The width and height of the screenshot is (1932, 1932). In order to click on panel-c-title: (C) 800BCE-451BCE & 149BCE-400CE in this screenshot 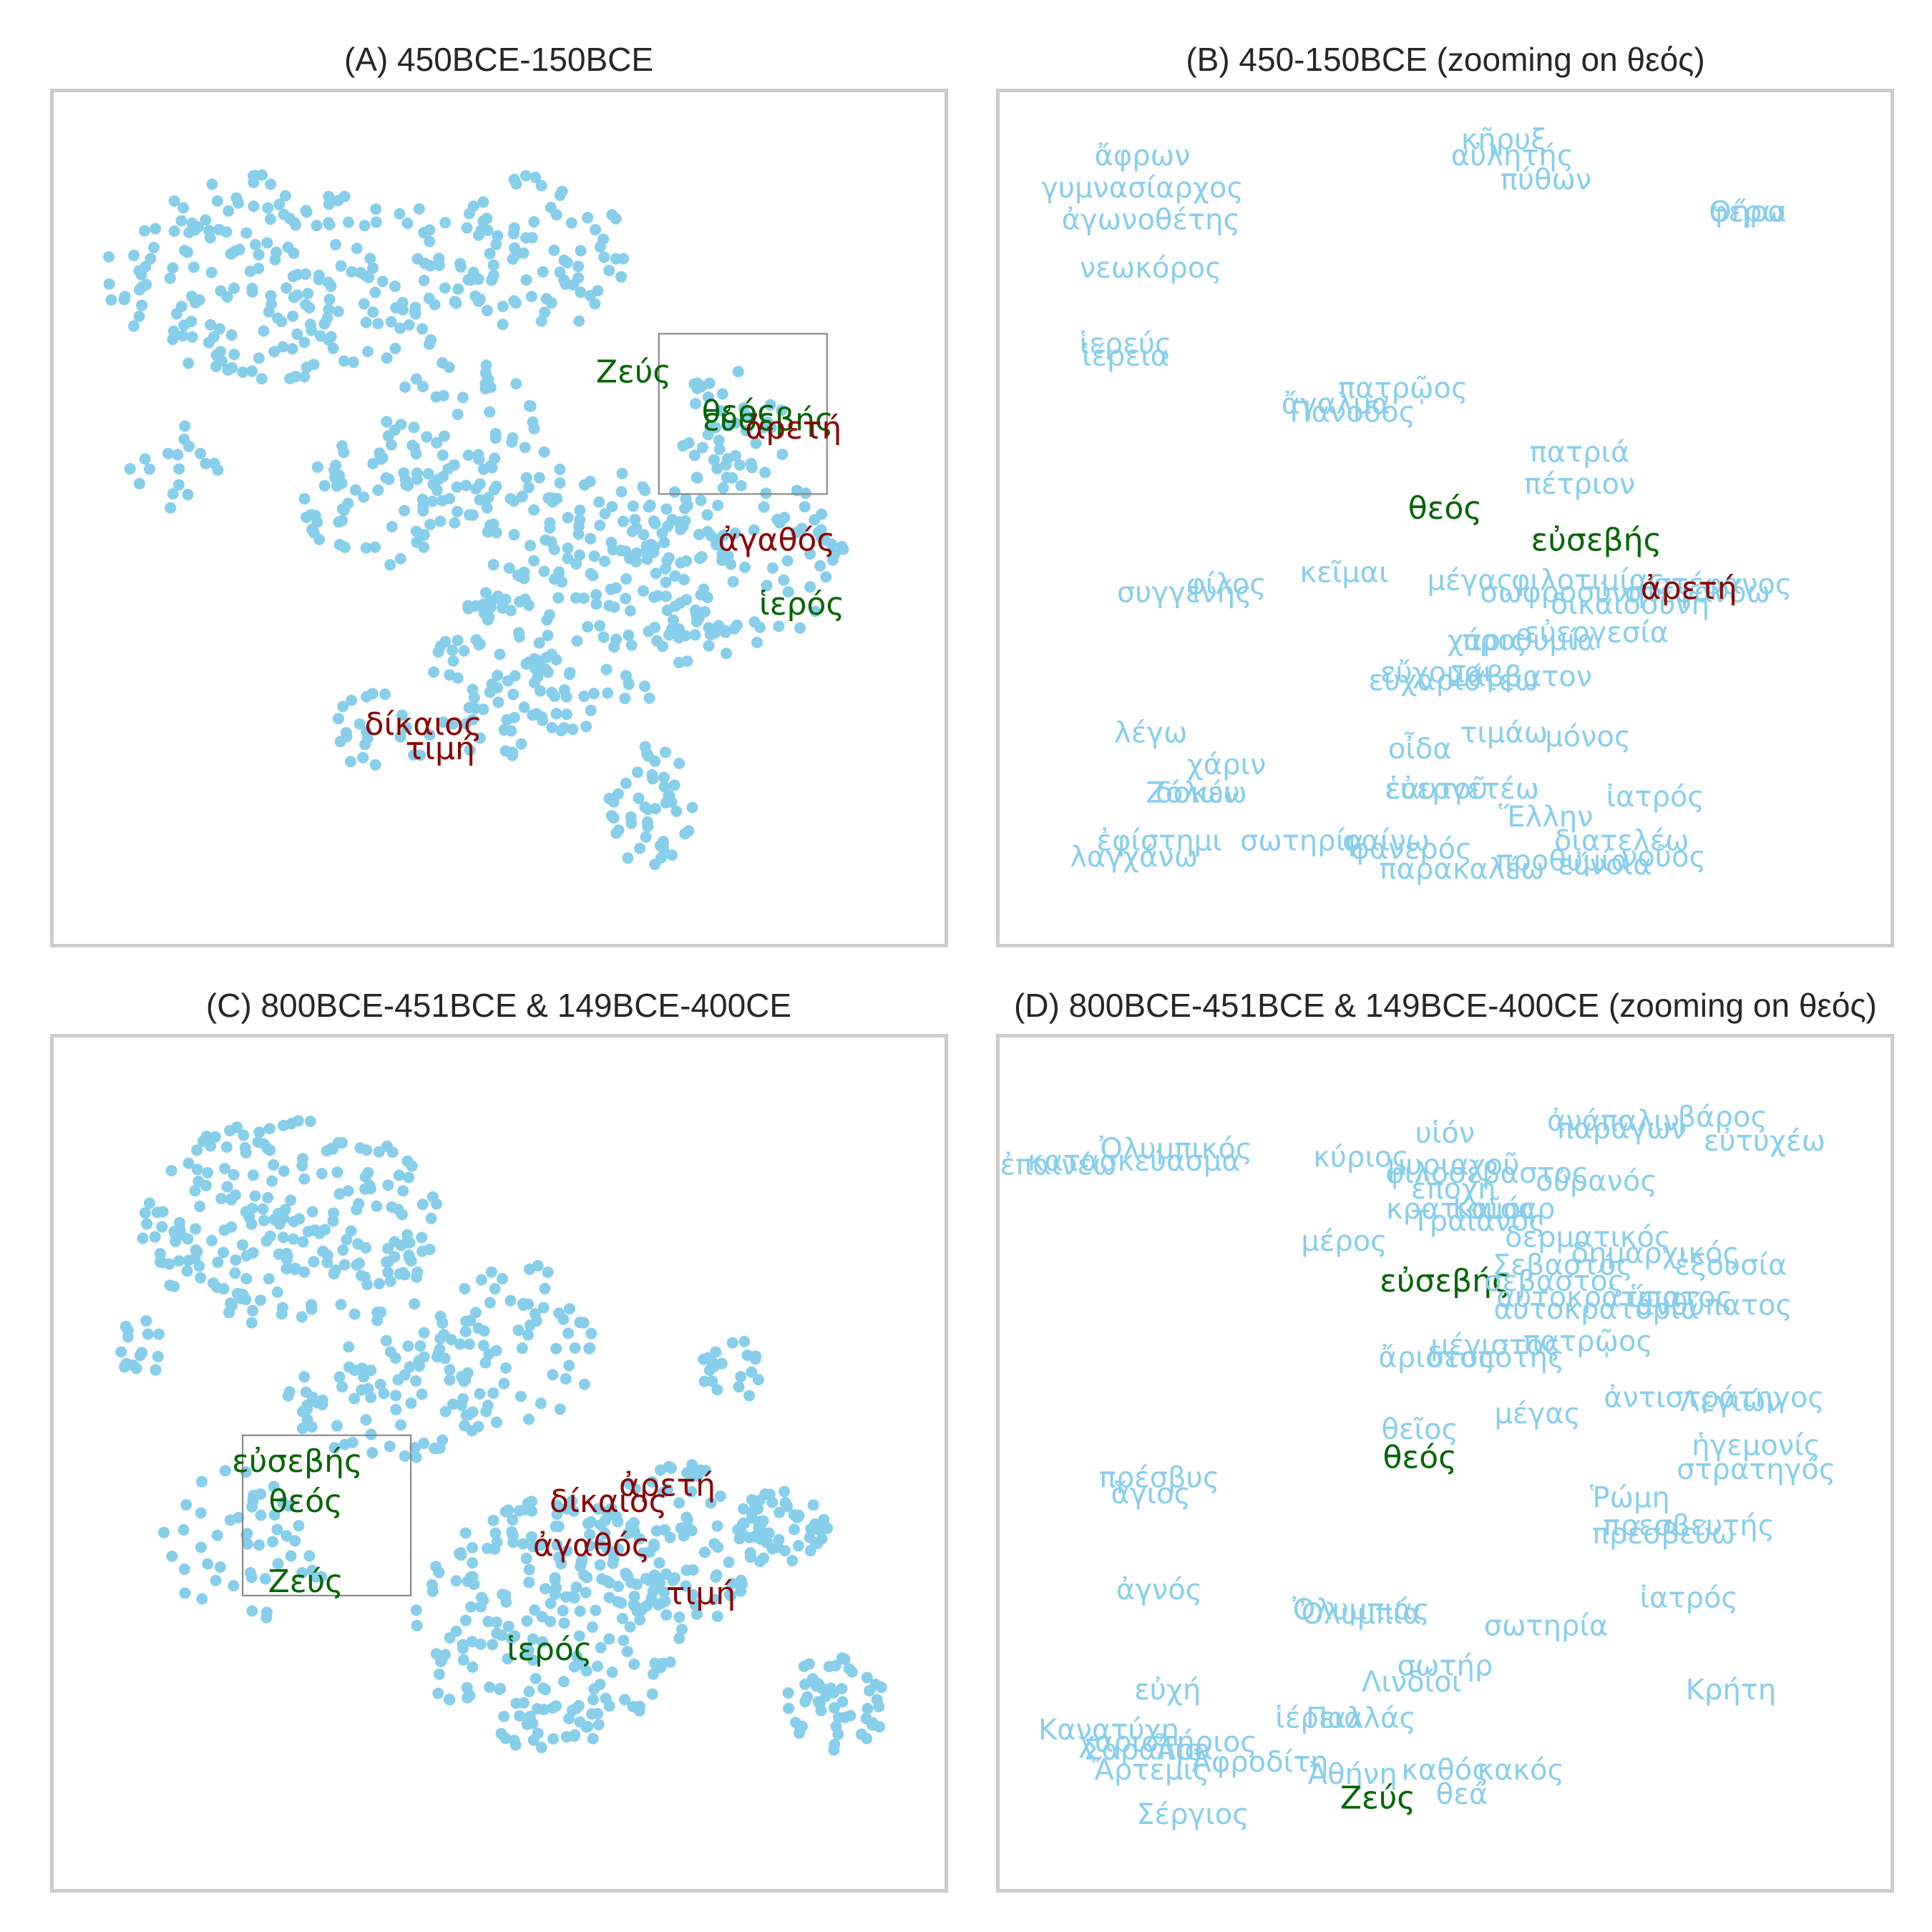, I will do `click(498, 1005)`.